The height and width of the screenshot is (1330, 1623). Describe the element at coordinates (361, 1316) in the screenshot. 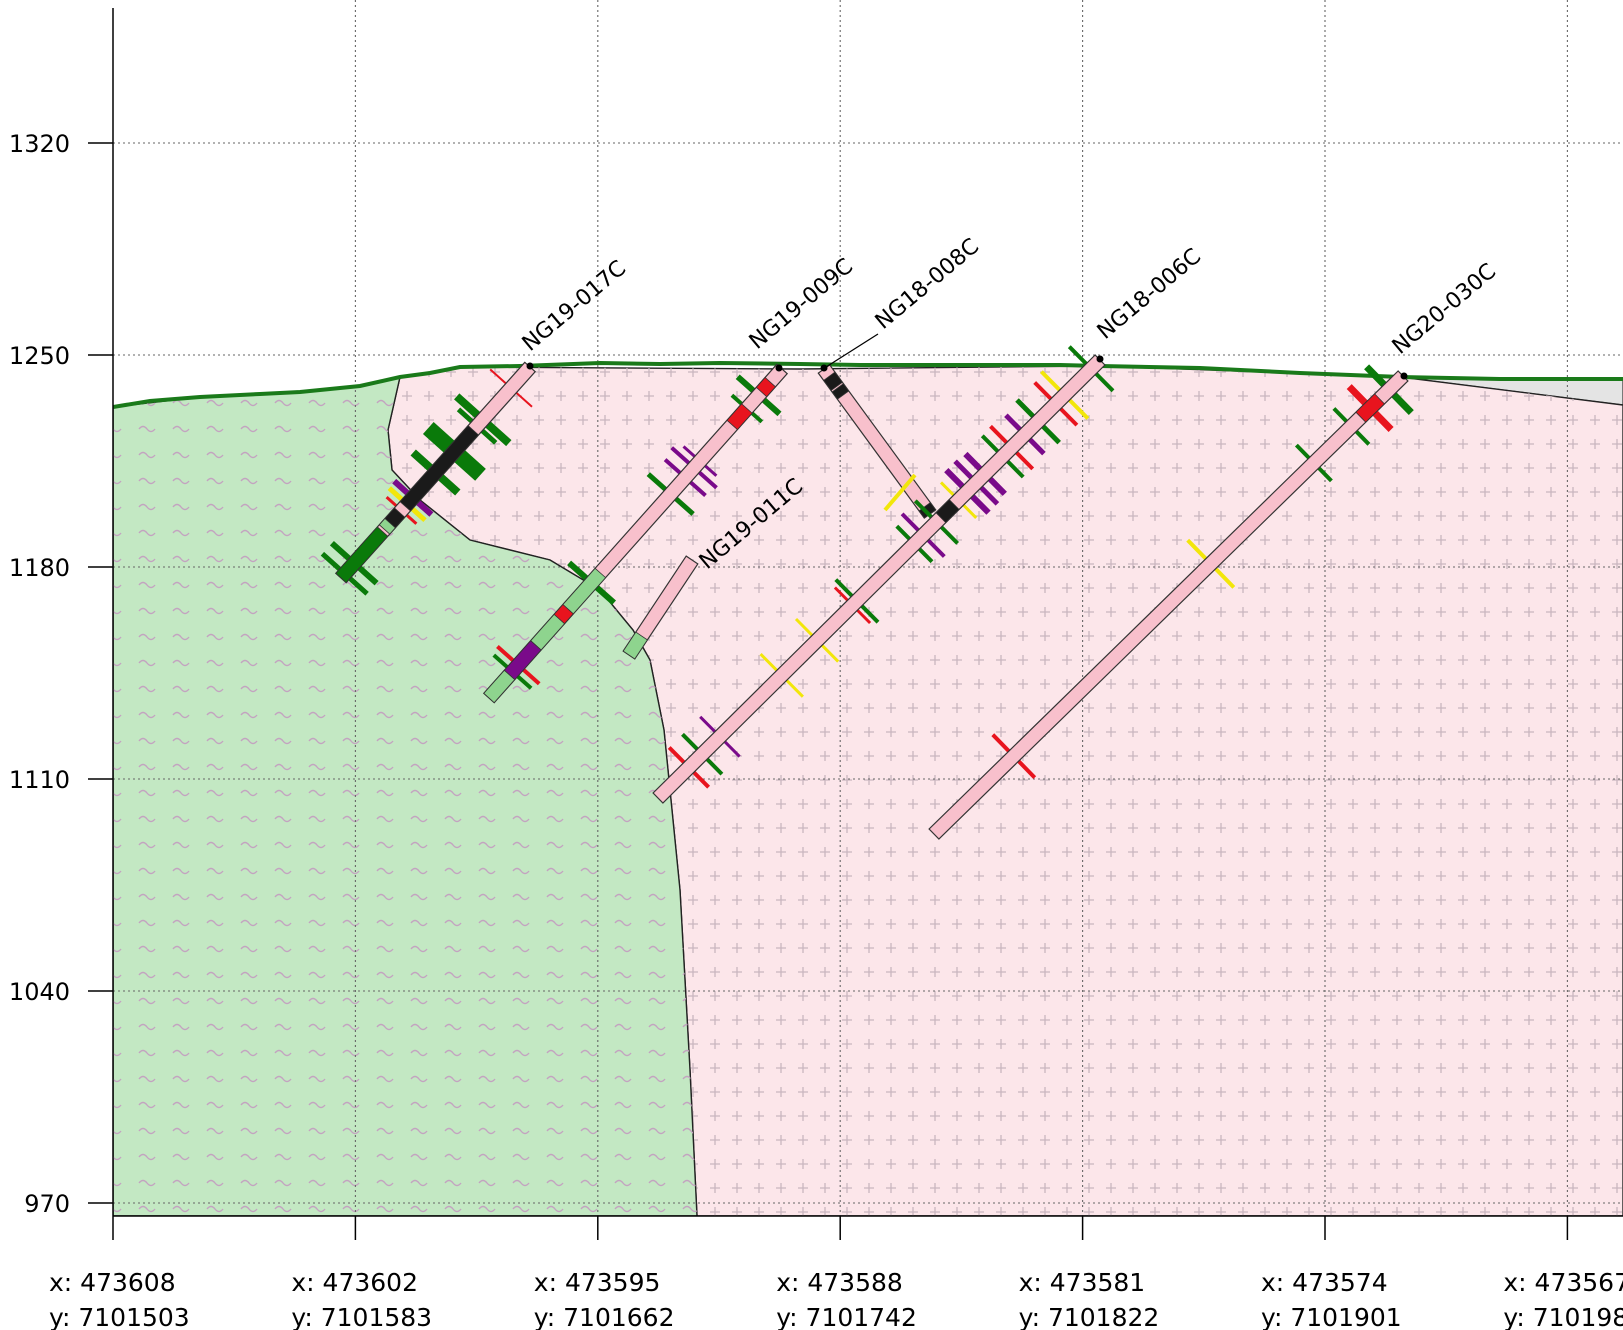

I see `x-tick-label-northing: y: 7101583` at that location.